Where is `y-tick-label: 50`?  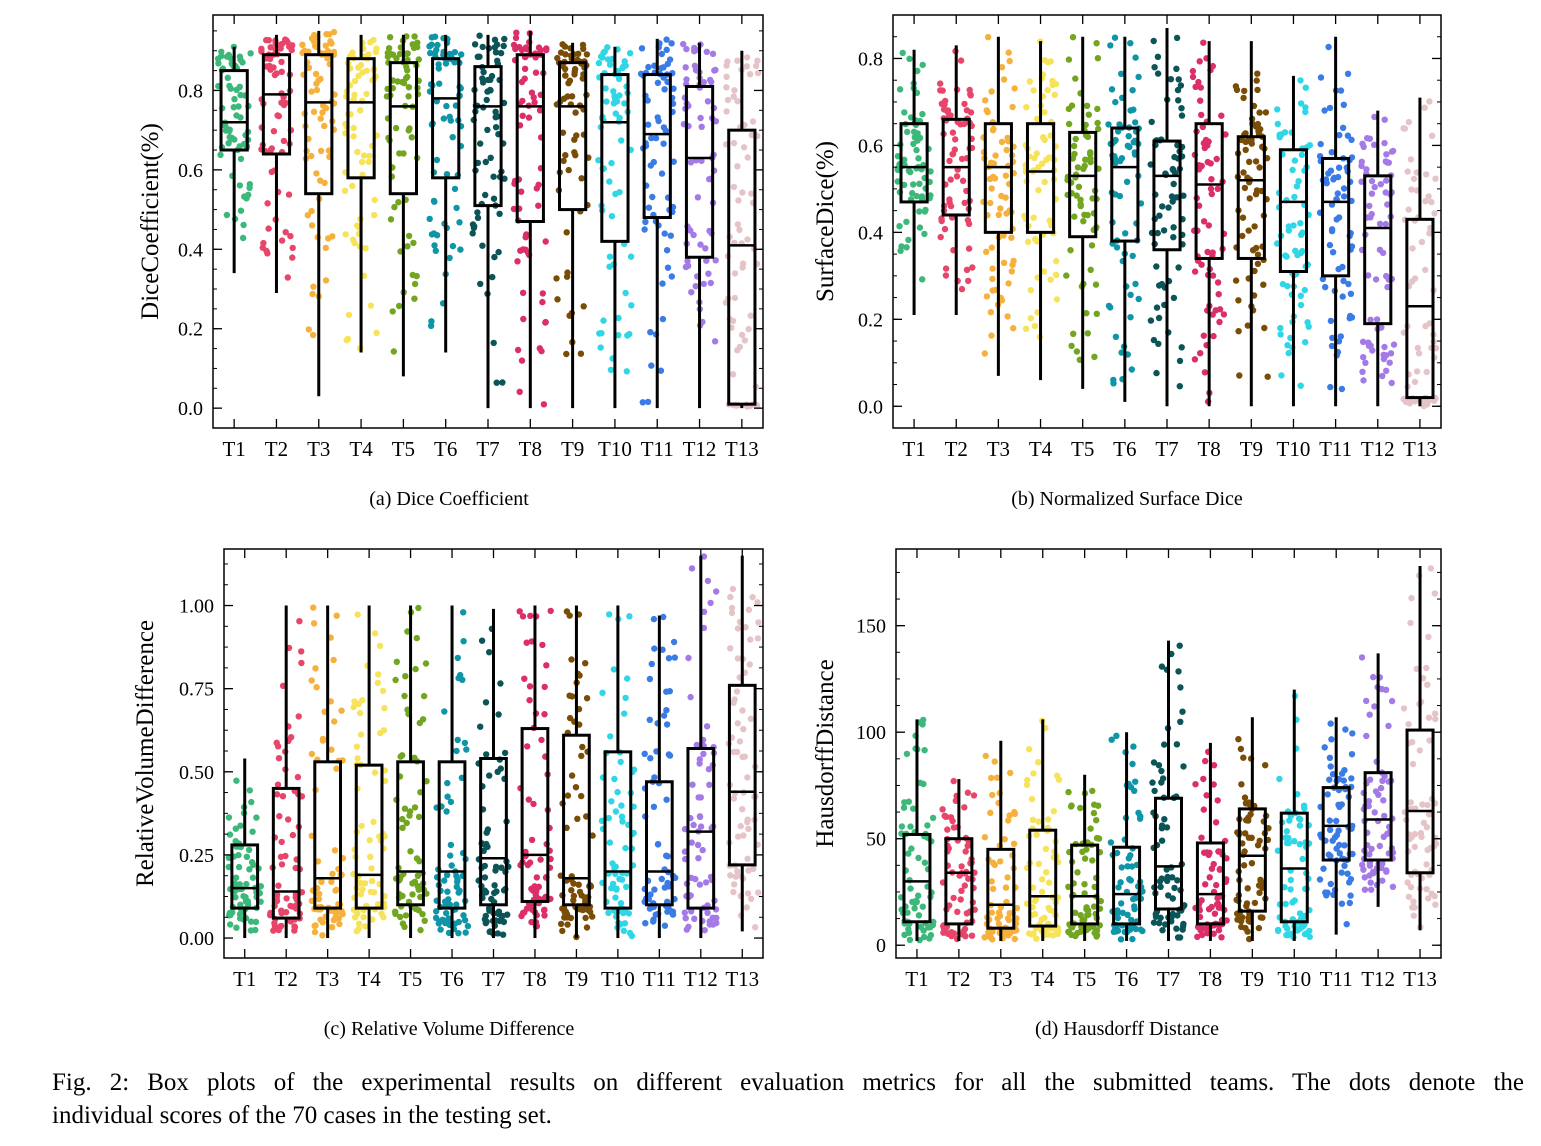 y-tick-label: 50 is located at coordinates (876, 840).